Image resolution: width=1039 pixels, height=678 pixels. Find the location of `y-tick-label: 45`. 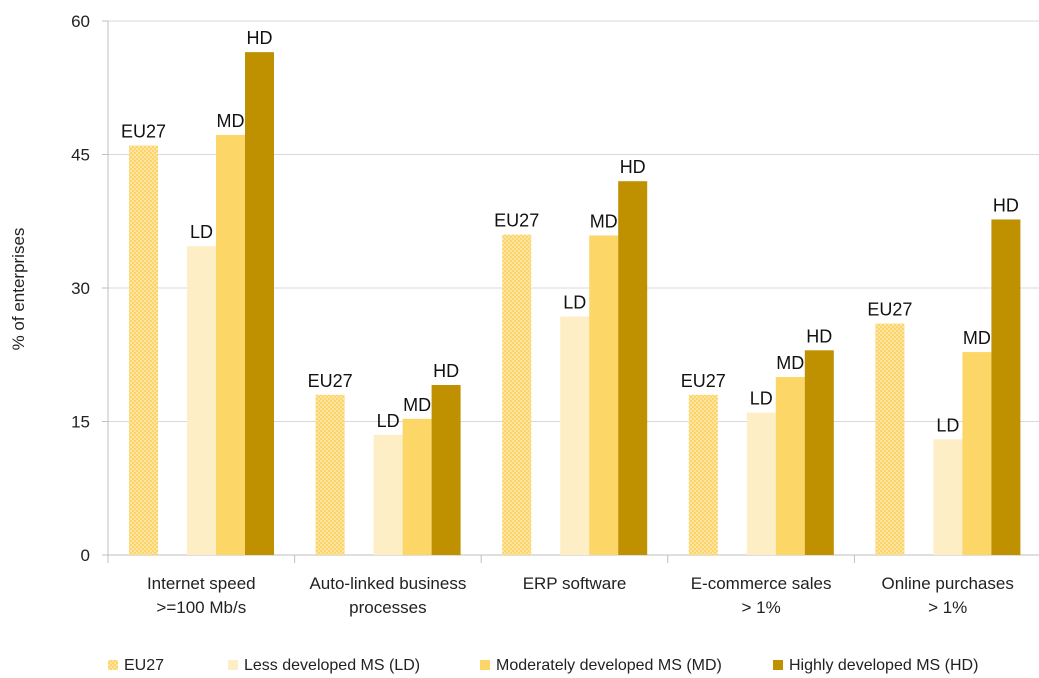

y-tick-label: 45 is located at coordinates (80, 155).